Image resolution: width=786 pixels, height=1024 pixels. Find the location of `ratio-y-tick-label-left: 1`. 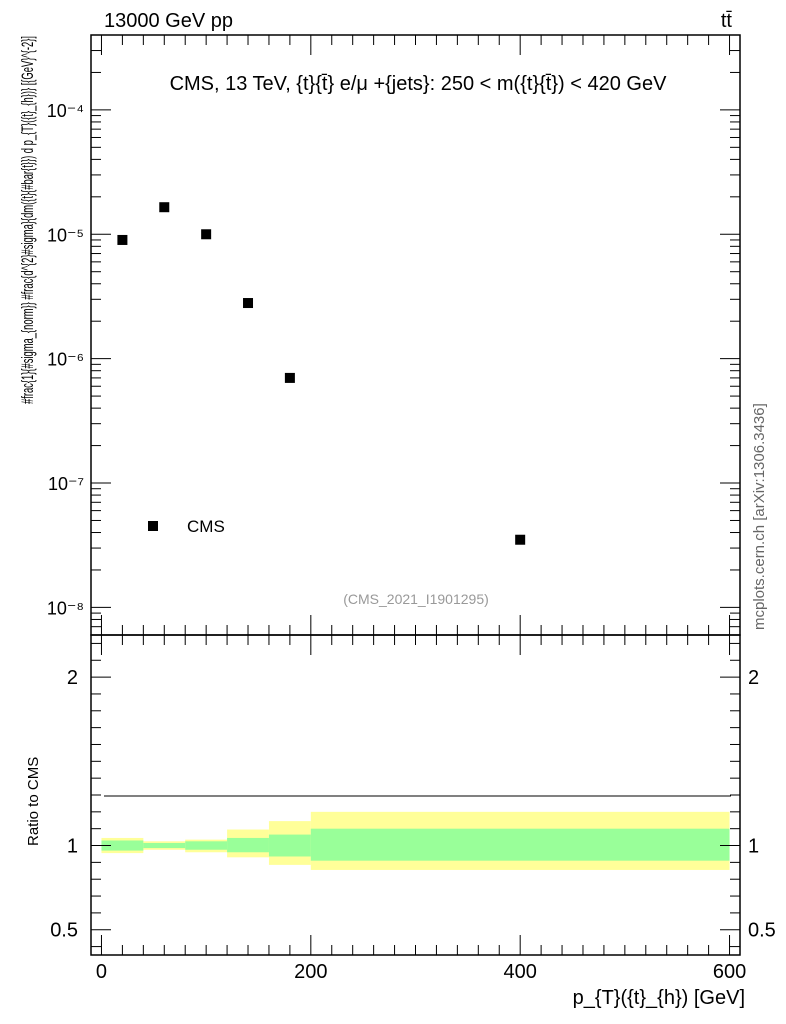

ratio-y-tick-label-left: 1 is located at coordinates (72, 847).